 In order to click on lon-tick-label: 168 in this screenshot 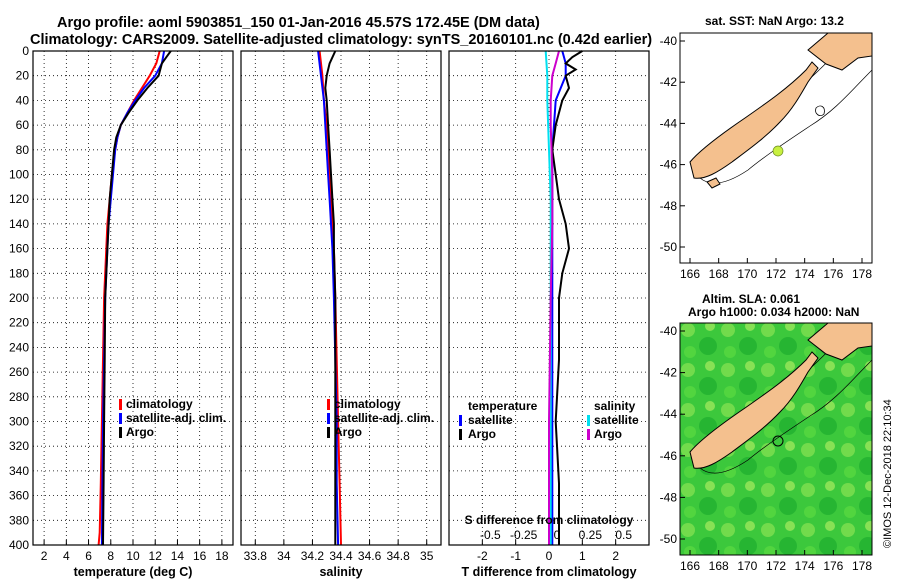, I will do `click(719, 274)`.